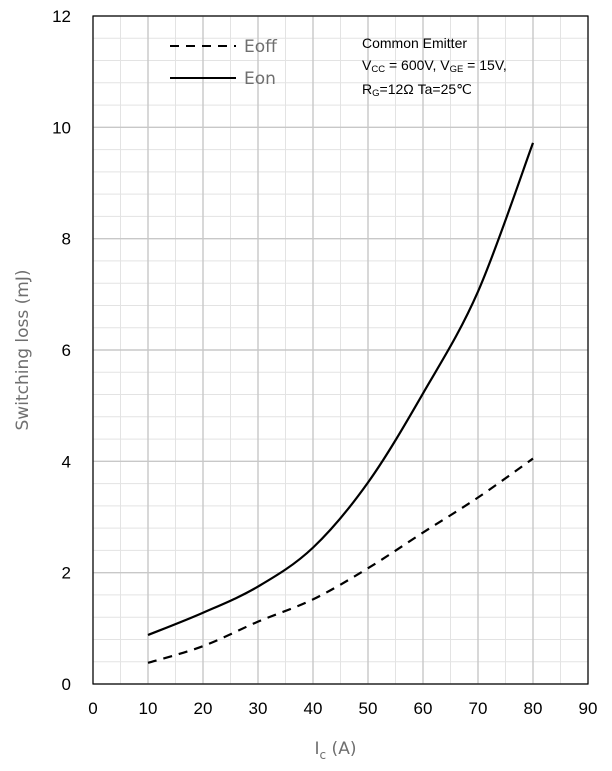  What do you see at coordinates (378, 69) in the screenshot?
I see `condition-subscript: CC` at bounding box center [378, 69].